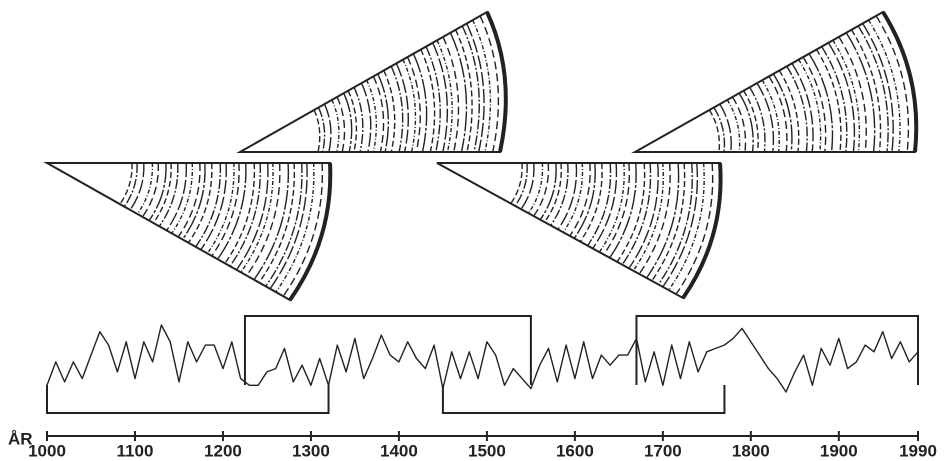 Image resolution: width=946 pixels, height=461 pixels. What do you see at coordinates (918, 450) in the screenshot?
I see `x-tick-label: 1990` at bounding box center [918, 450].